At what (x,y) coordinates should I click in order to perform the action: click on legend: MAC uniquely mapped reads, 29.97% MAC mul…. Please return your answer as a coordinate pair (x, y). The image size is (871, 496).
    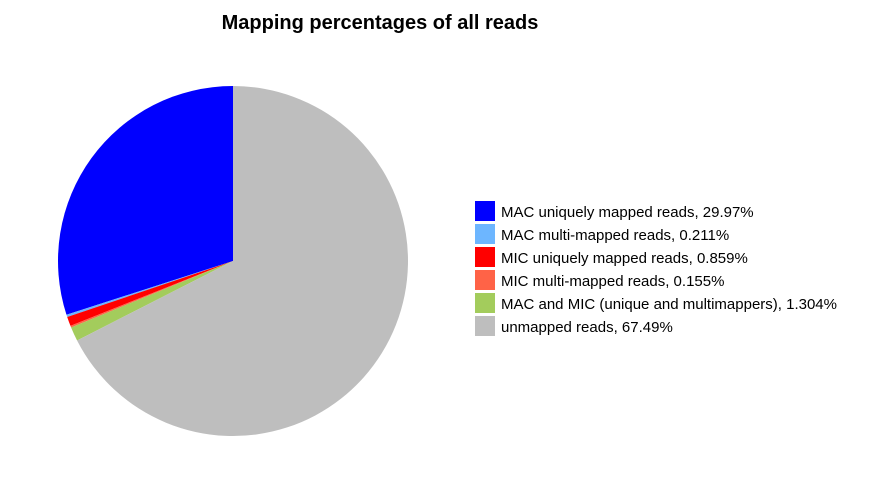
    Looking at the image, I should click on (656, 268).